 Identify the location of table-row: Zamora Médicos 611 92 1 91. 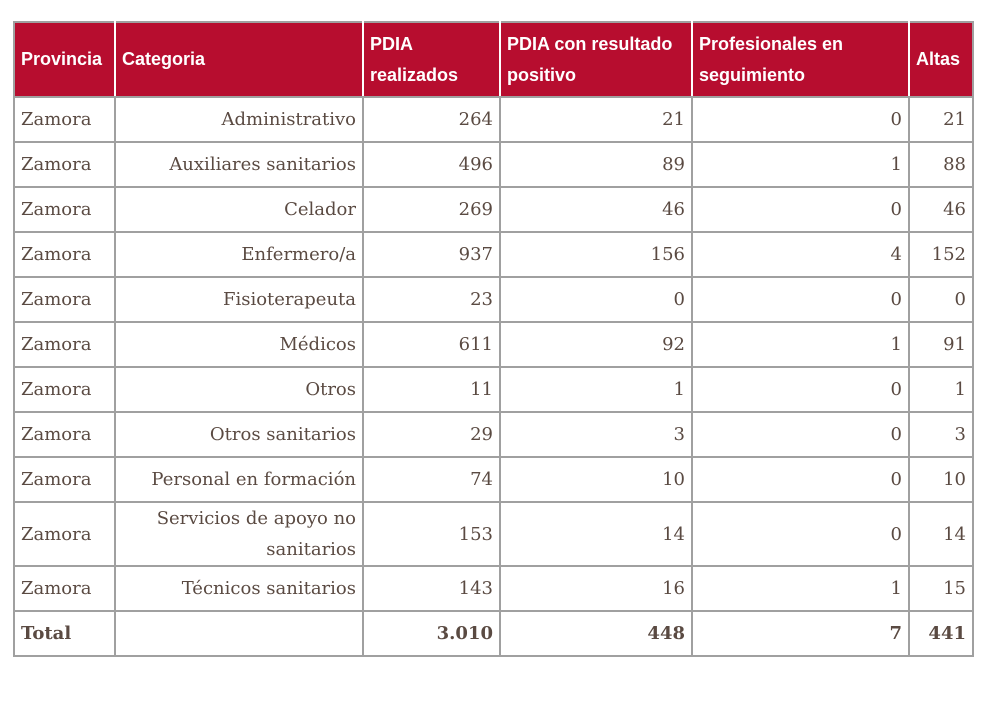
(493, 344).